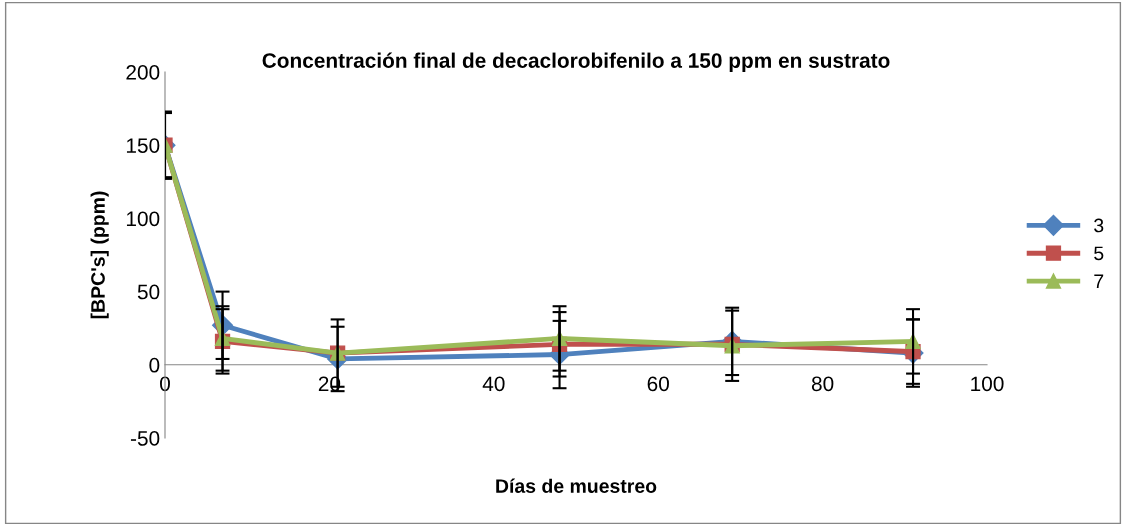  What do you see at coordinates (1099, 253) in the screenshot?
I see `legend-label: 5` at bounding box center [1099, 253].